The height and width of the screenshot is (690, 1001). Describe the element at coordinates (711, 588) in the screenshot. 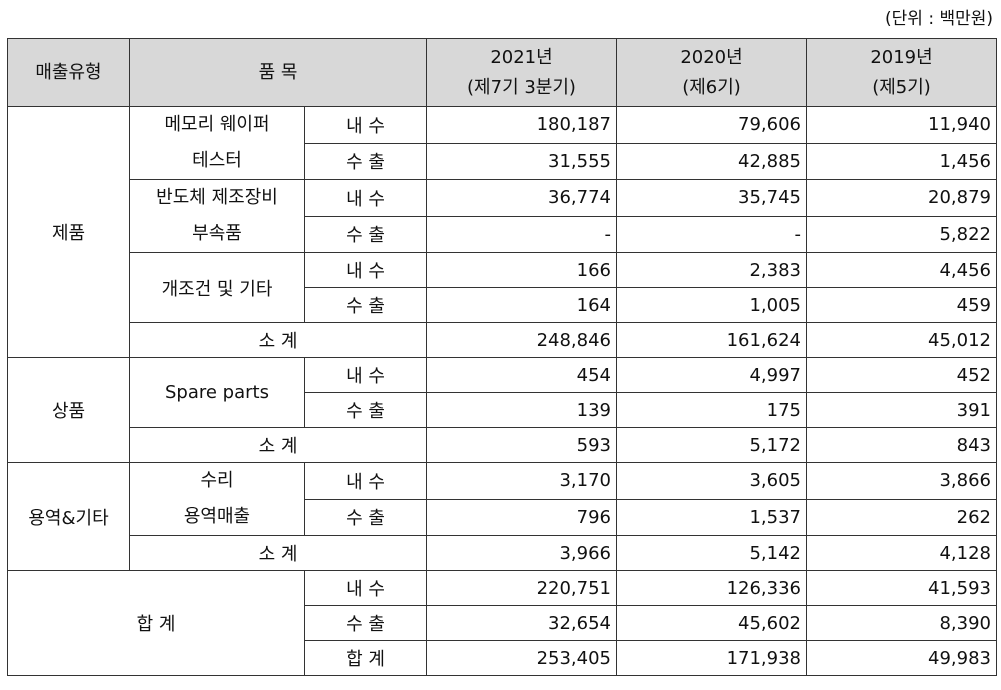

I see `value-cell: 126,336` at that location.